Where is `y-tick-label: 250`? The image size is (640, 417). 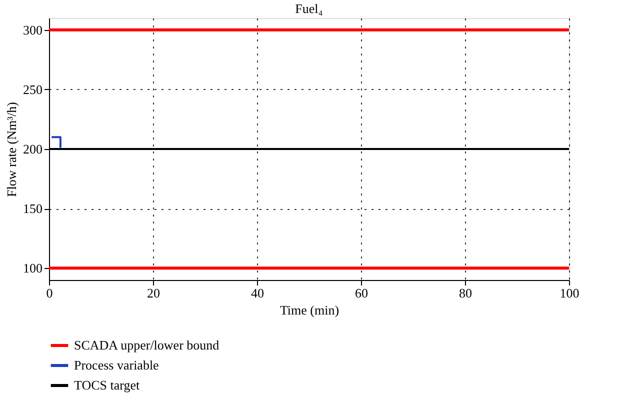 y-tick-label: 250 is located at coordinates (32, 89).